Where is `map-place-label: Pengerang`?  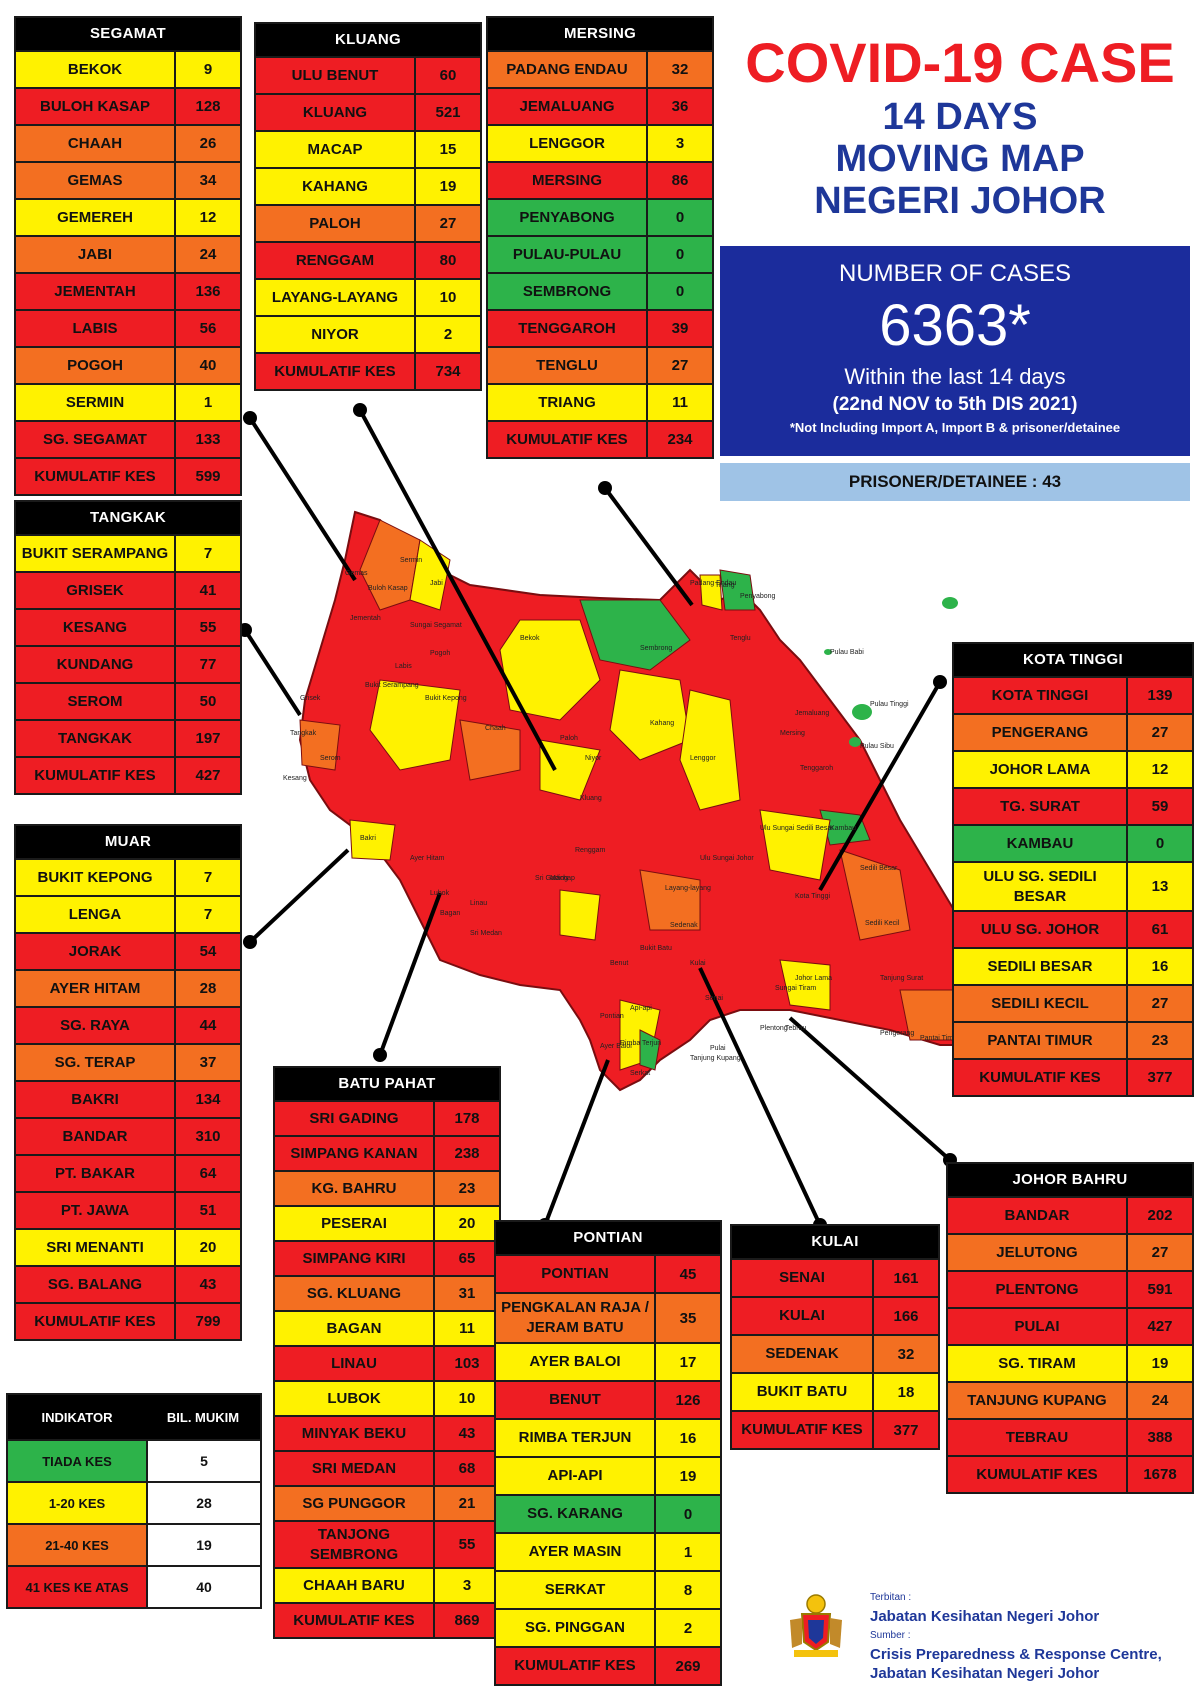
map-place-label: Pengerang is located at coordinates (897, 1033).